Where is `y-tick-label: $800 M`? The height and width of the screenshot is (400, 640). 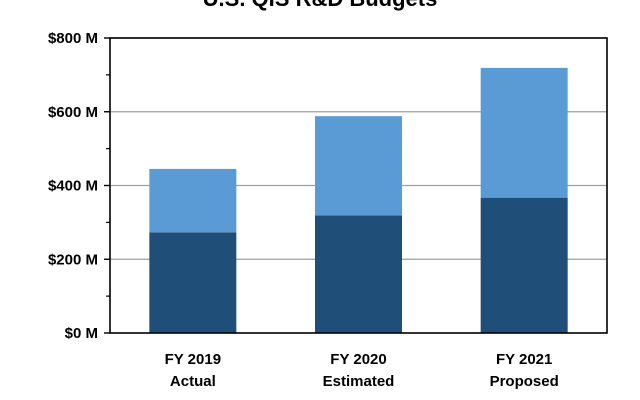 y-tick-label: $800 M is located at coordinates (73, 38).